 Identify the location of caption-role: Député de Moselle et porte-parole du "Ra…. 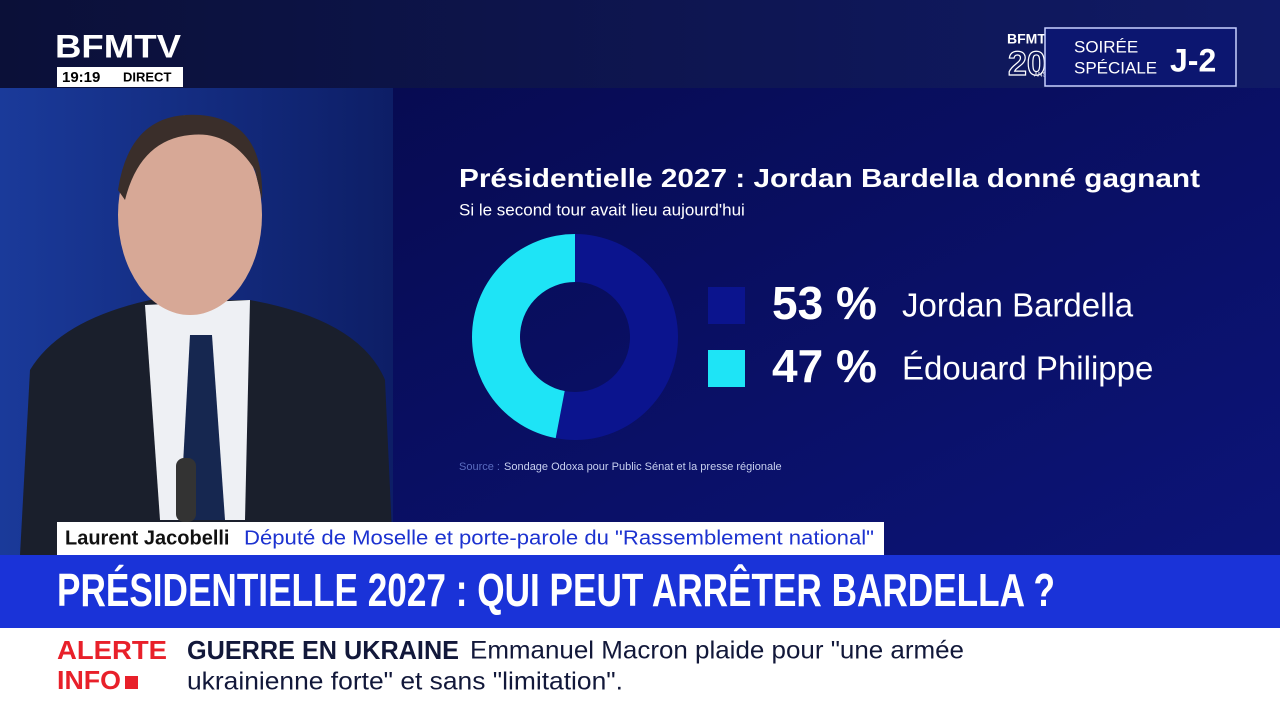
(559, 538).